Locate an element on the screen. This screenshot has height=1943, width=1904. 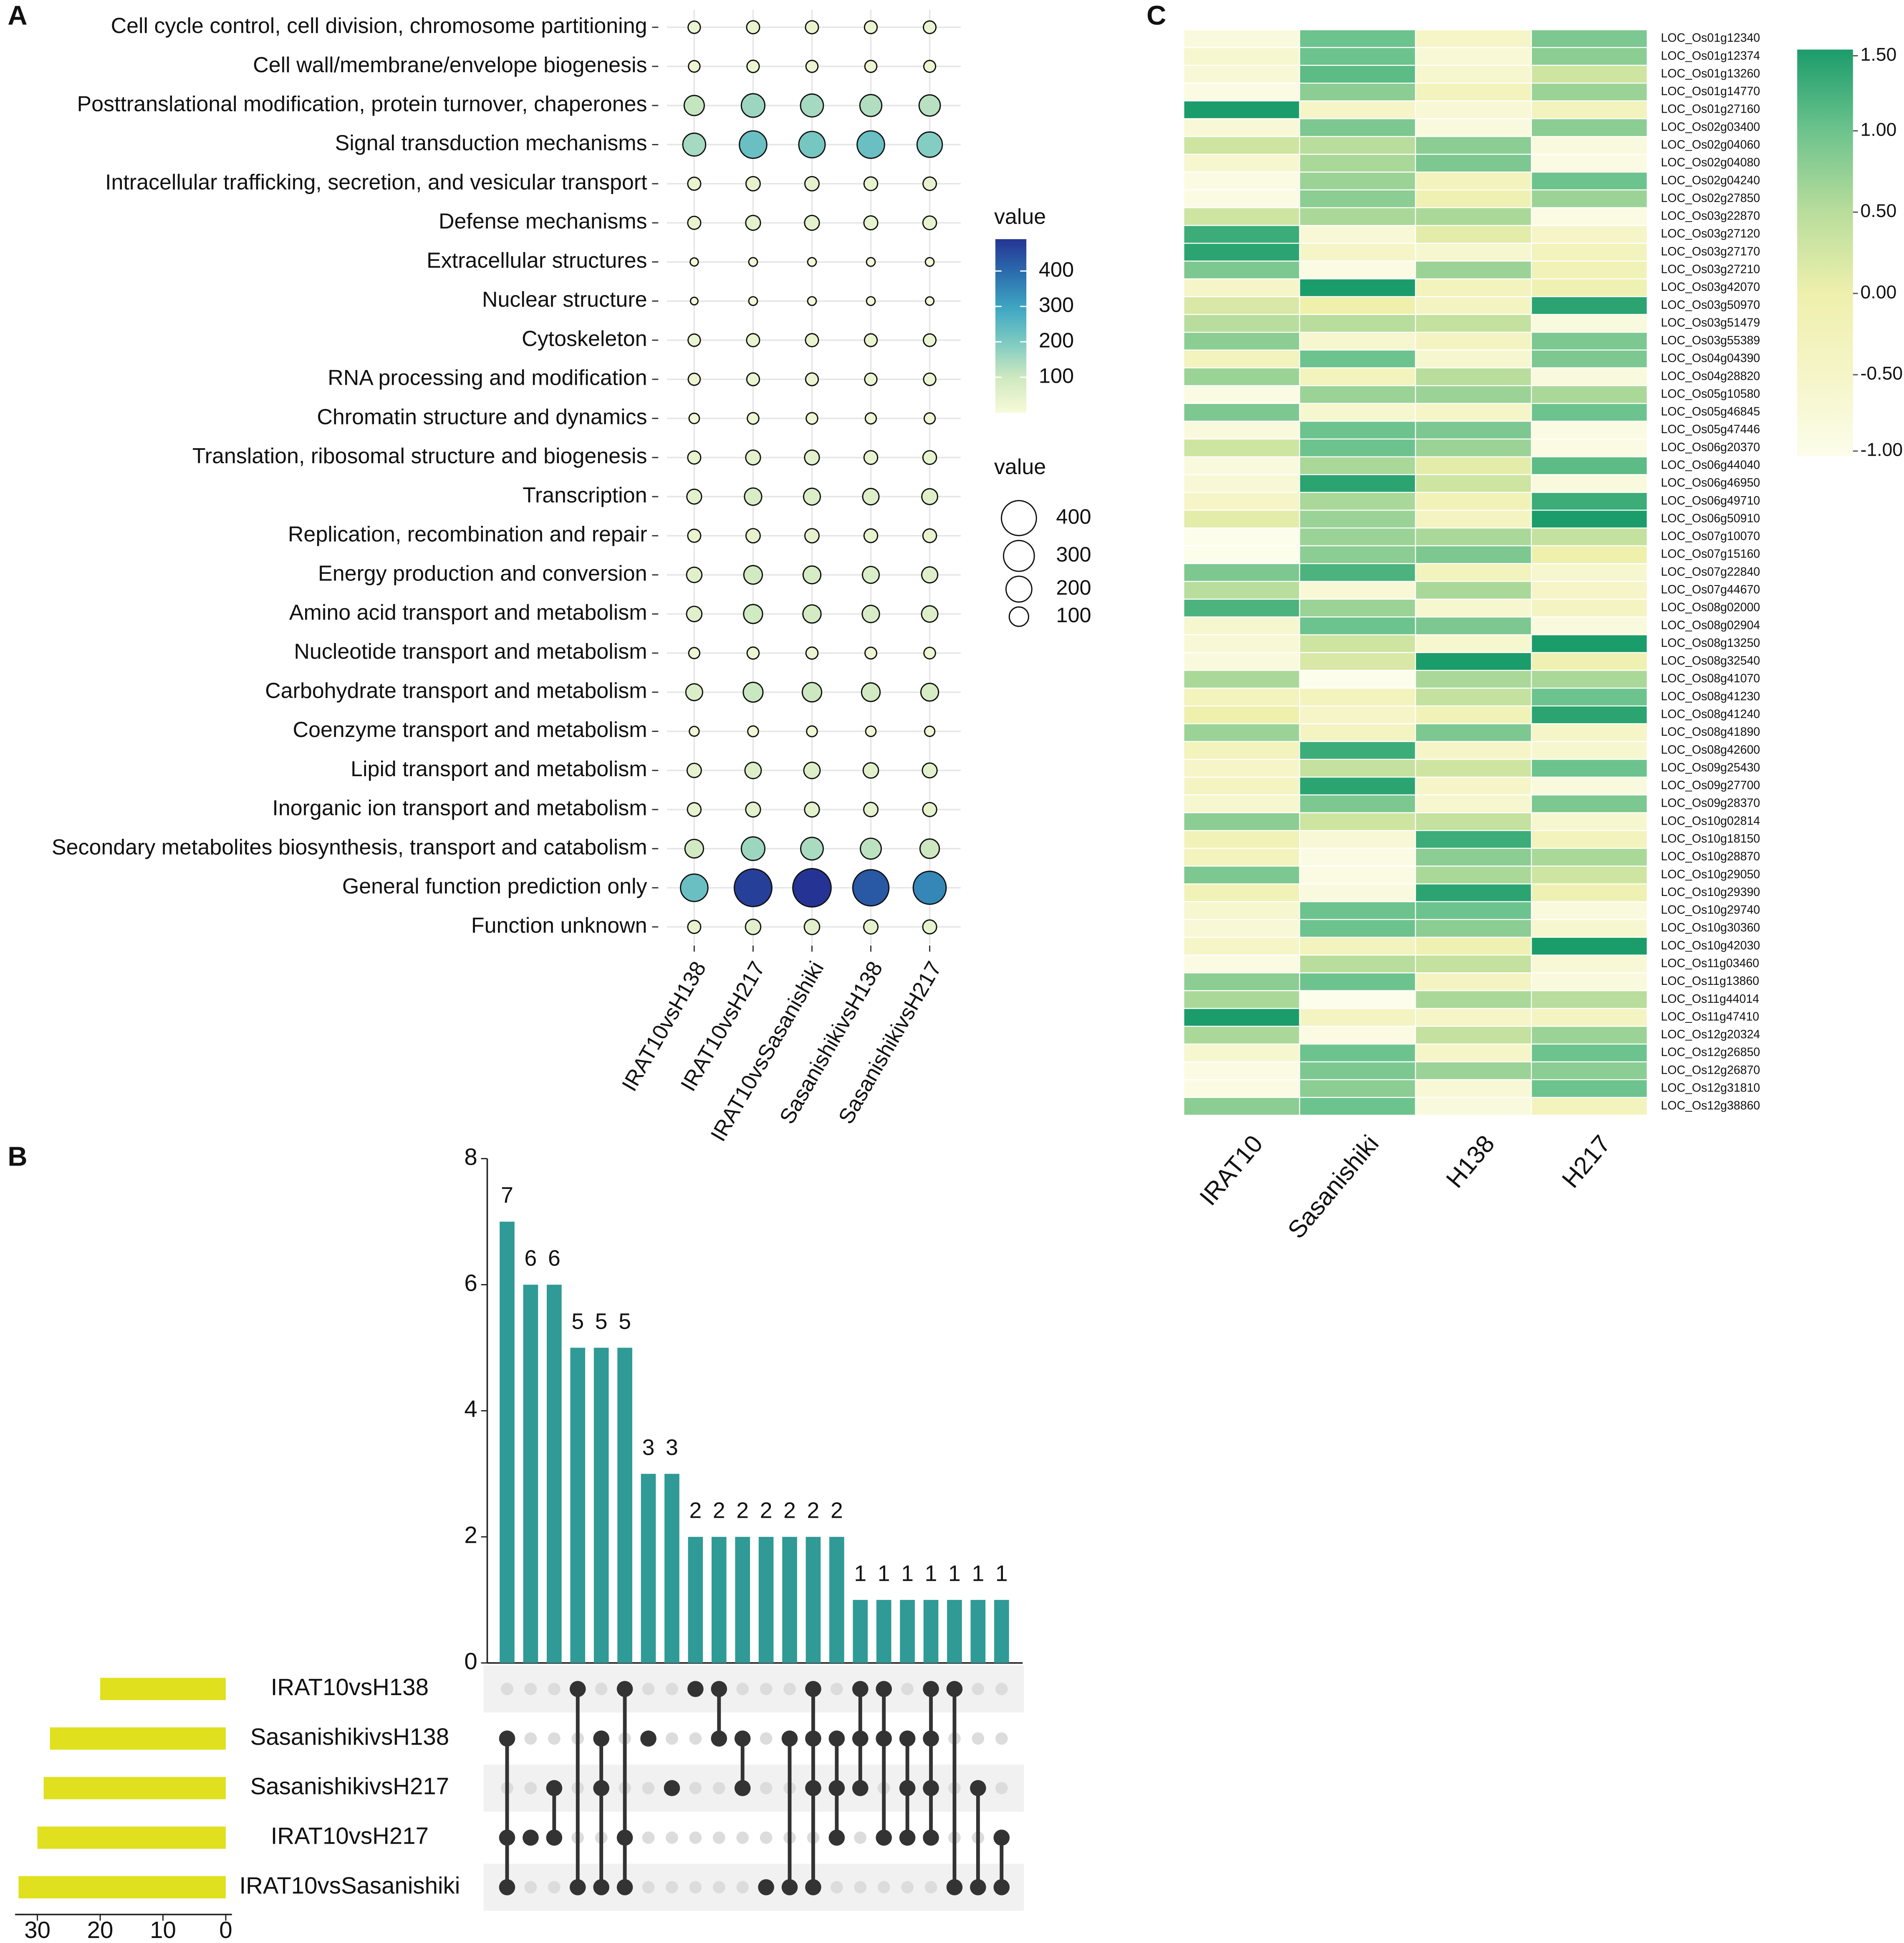
row-label: LOC_Os10g29050 is located at coordinates (1710, 874).